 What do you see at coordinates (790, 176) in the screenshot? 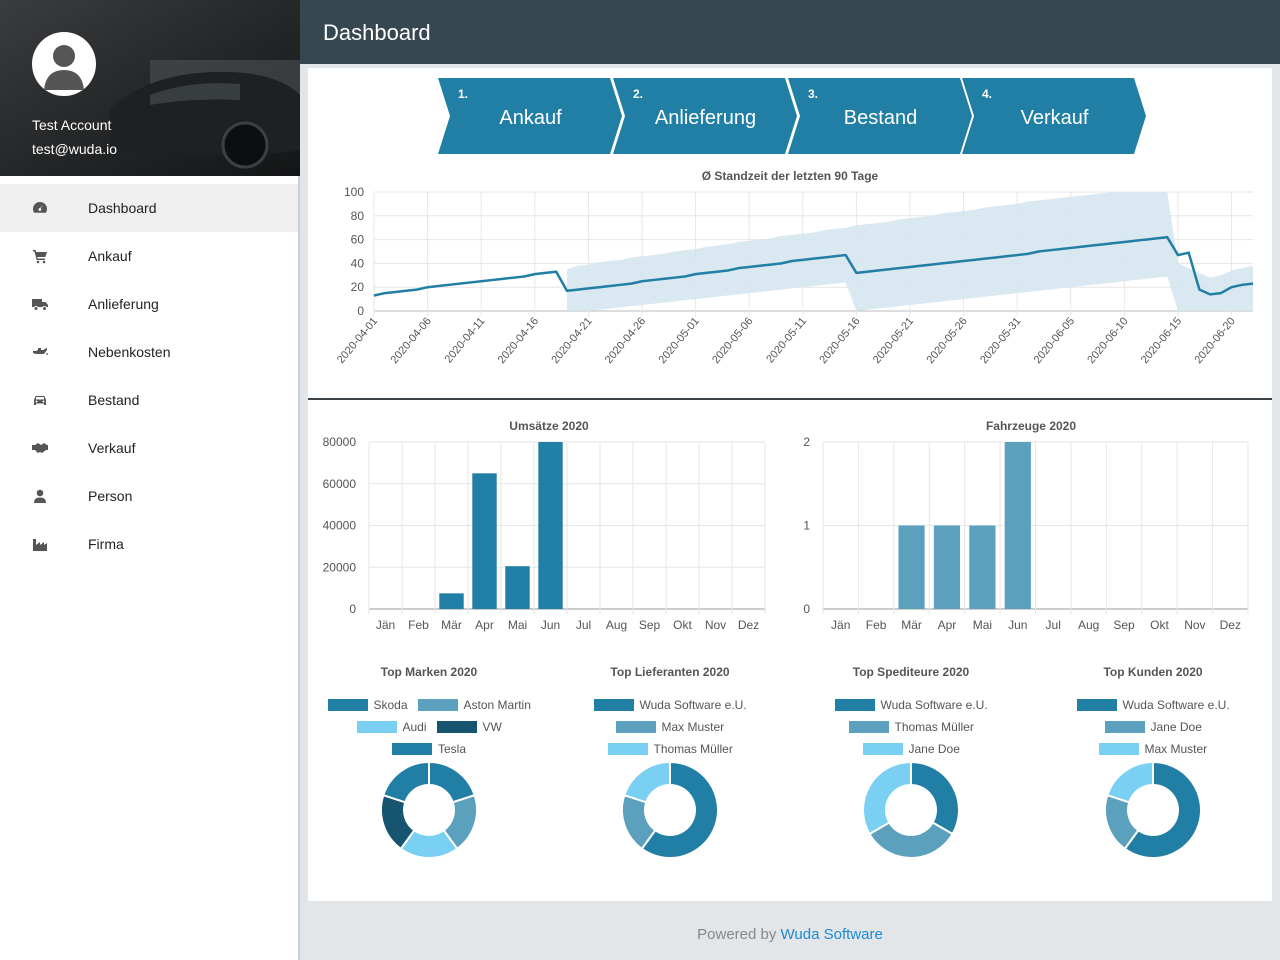
I see `standzeit-chart-title: Ø Standzeit der letzten 90 Tage` at bounding box center [790, 176].